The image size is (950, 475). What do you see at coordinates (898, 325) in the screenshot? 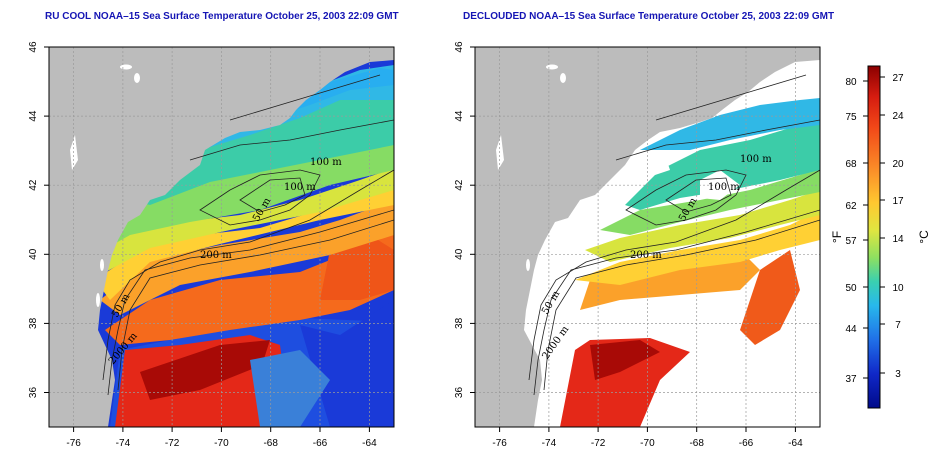
I see `celsius-tick: 7` at bounding box center [898, 325].